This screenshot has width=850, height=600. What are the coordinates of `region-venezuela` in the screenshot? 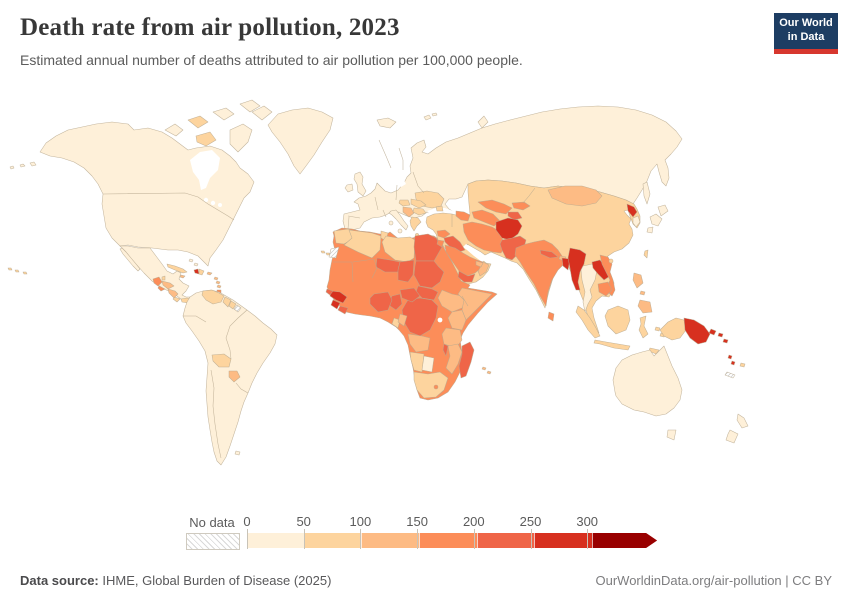 It's located at (213, 297).